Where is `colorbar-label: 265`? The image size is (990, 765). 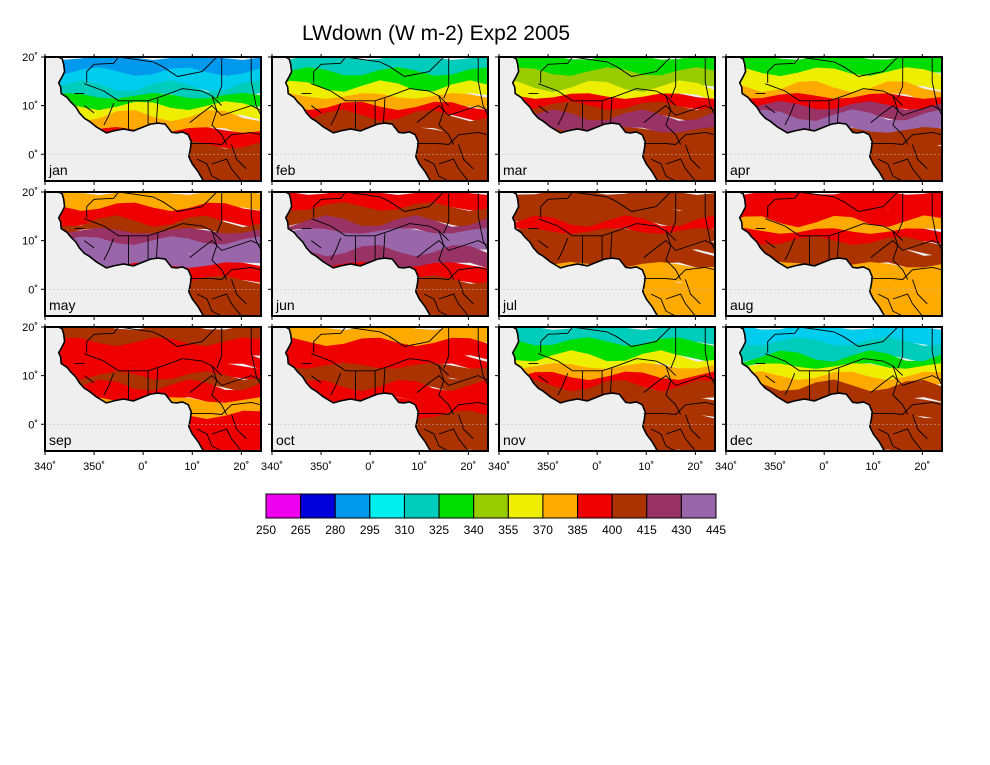
colorbar-label: 265 is located at coordinates (301, 530).